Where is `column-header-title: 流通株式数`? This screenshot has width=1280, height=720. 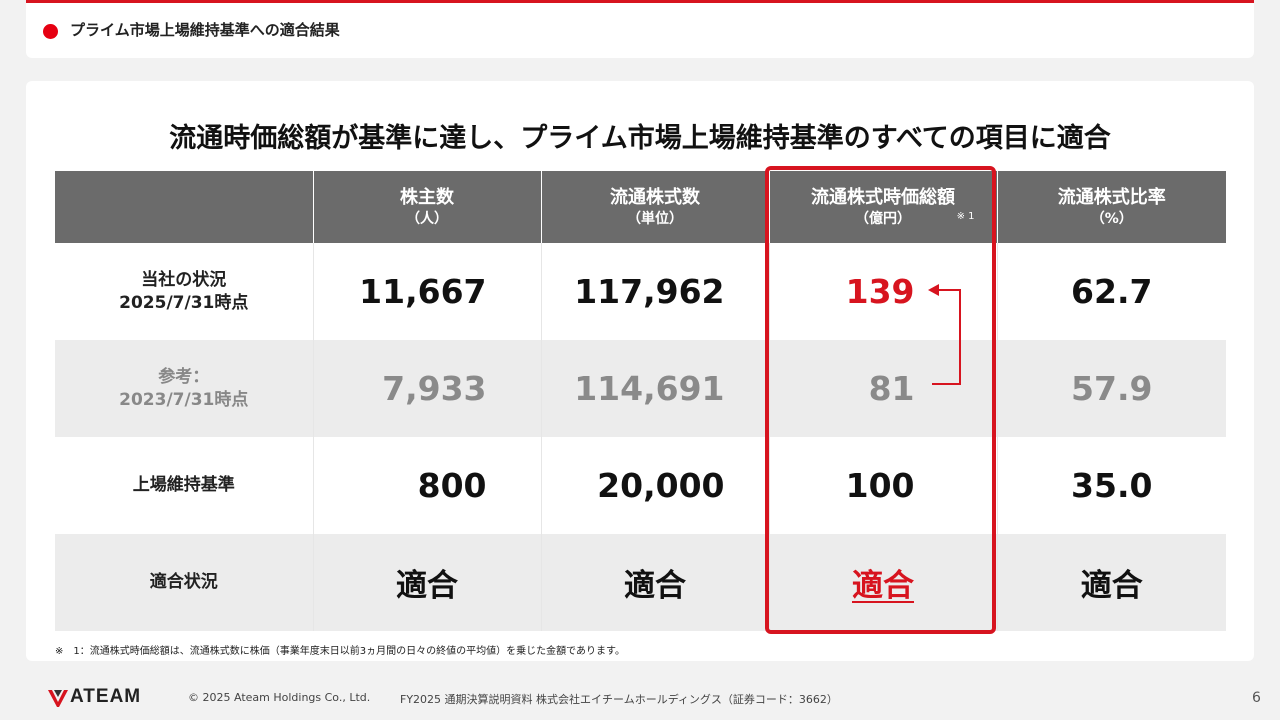 column-header-title: 流通株式数 is located at coordinates (655, 197).